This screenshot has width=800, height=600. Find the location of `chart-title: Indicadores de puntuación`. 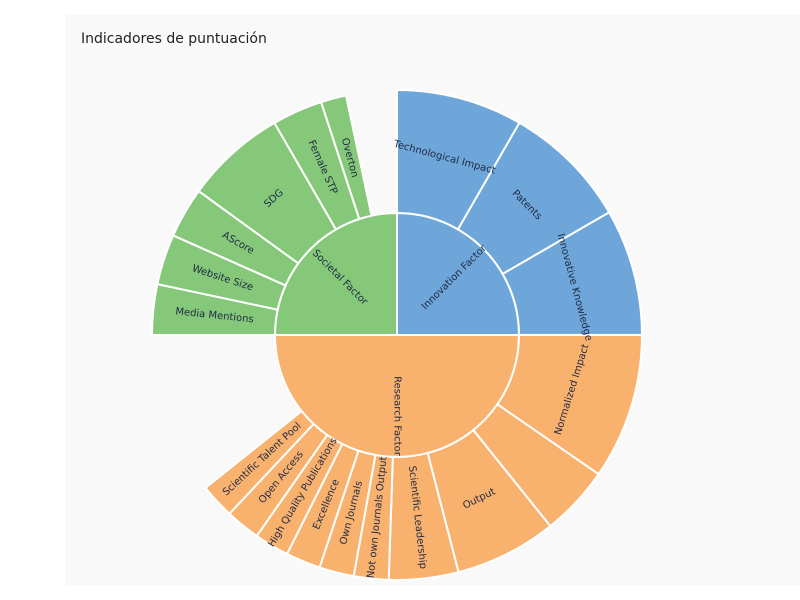

chart-title: Indicadores de puntuación is located at coordinates (174, 39).